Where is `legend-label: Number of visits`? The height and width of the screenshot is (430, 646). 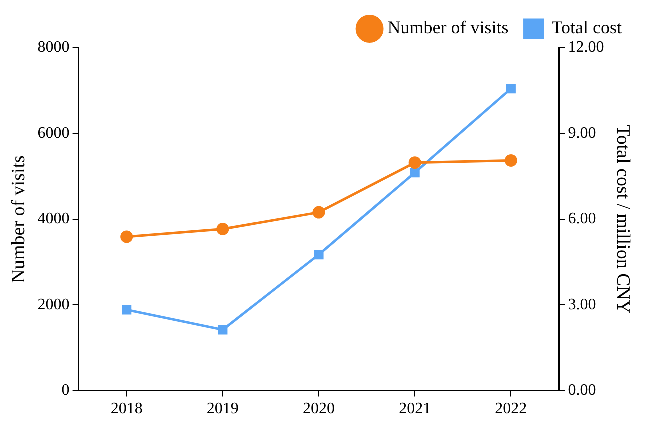
legend-label: Number of visits is located at coordinates (448, 28).